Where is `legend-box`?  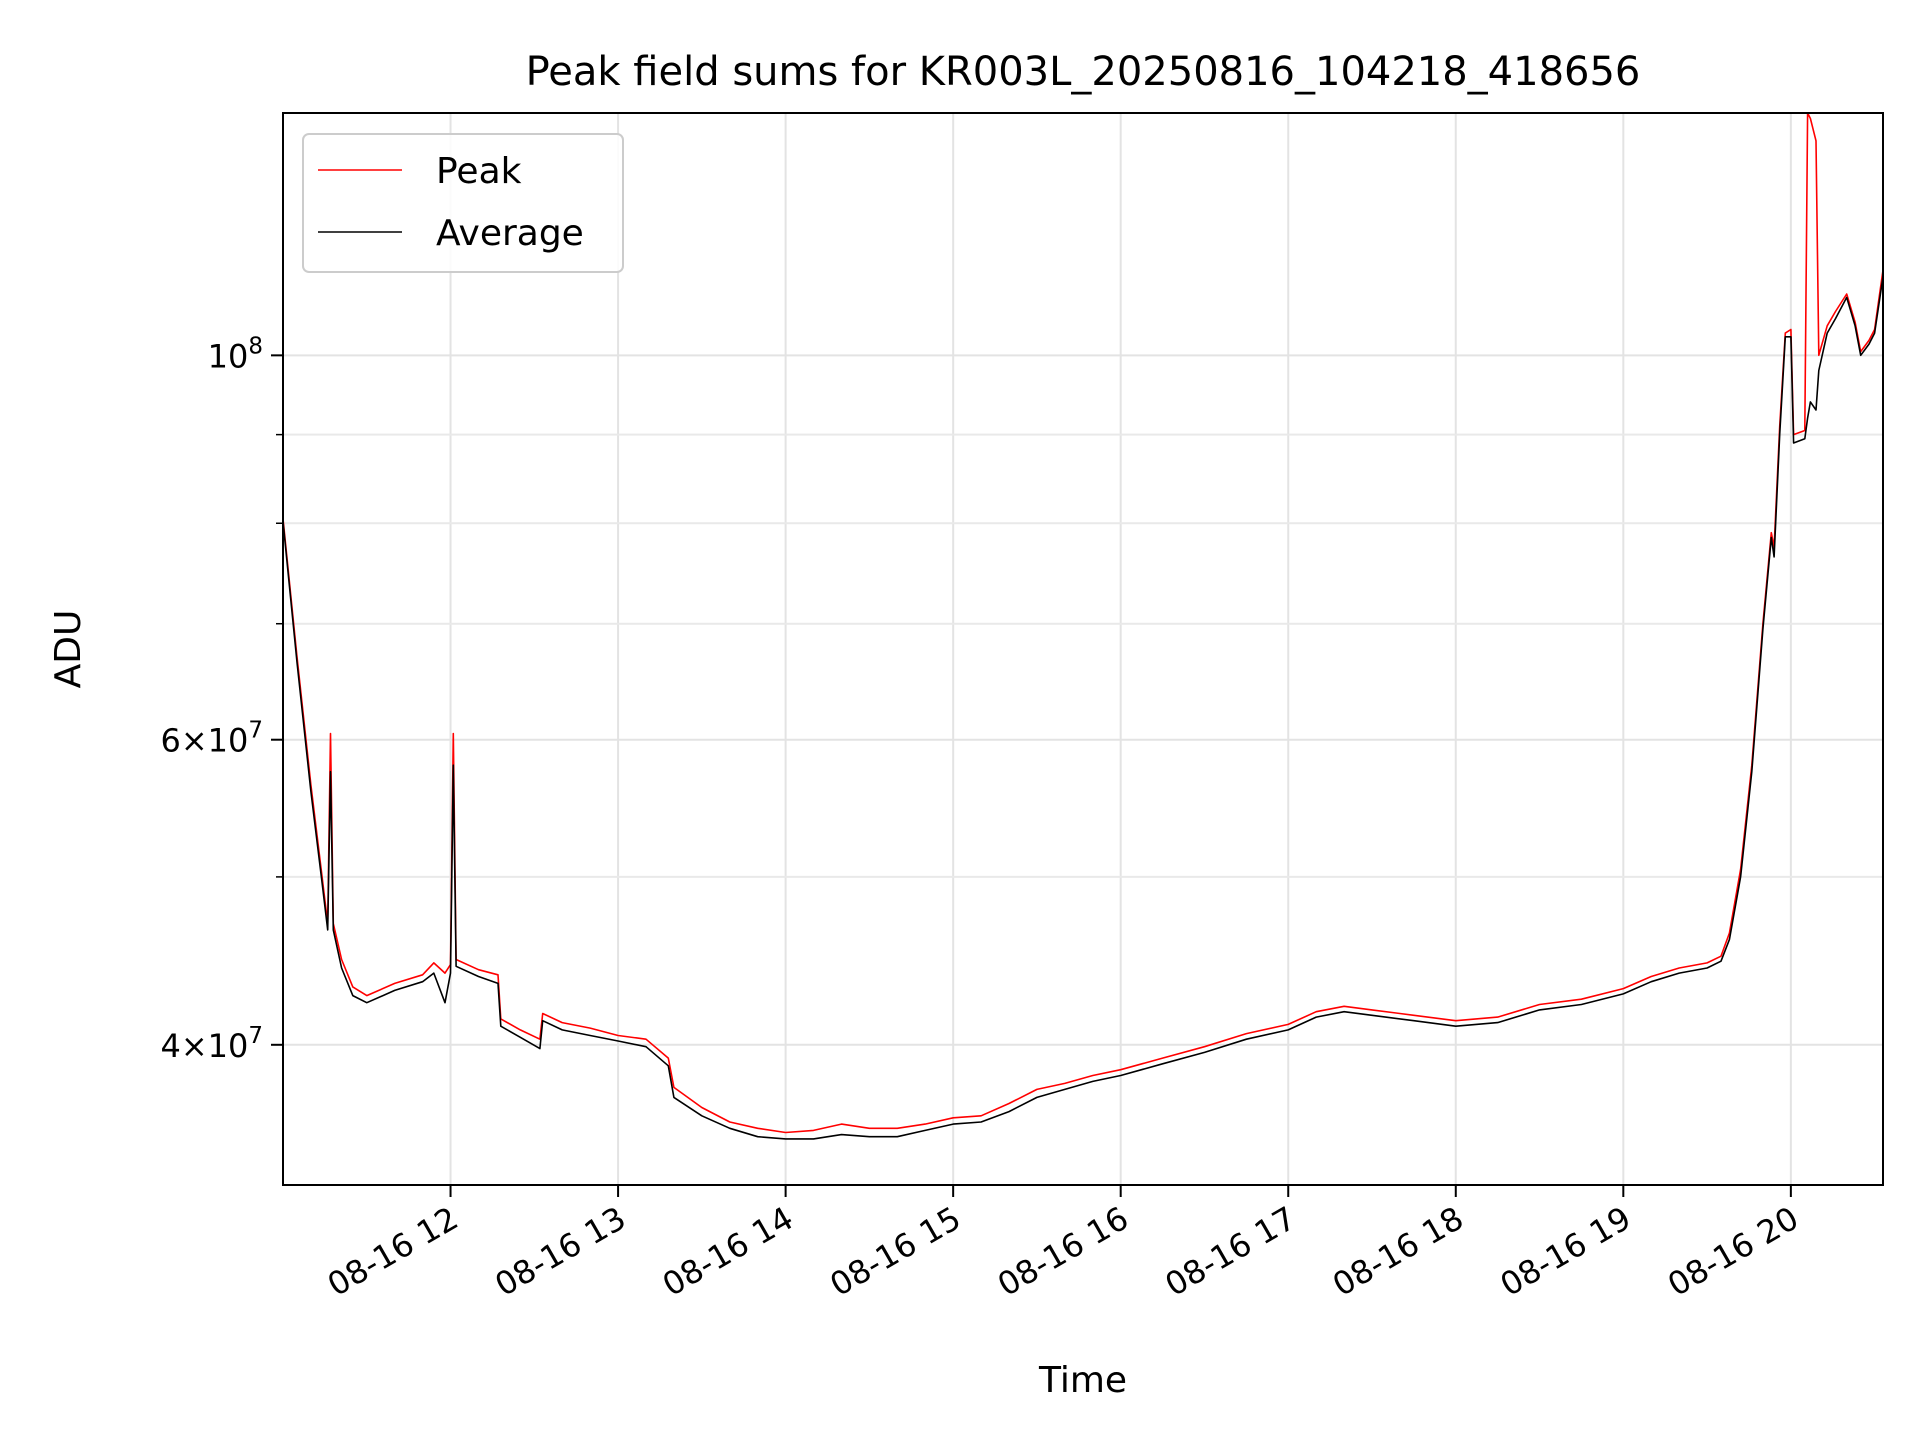
legend-box is located at coordinates (463, 203).